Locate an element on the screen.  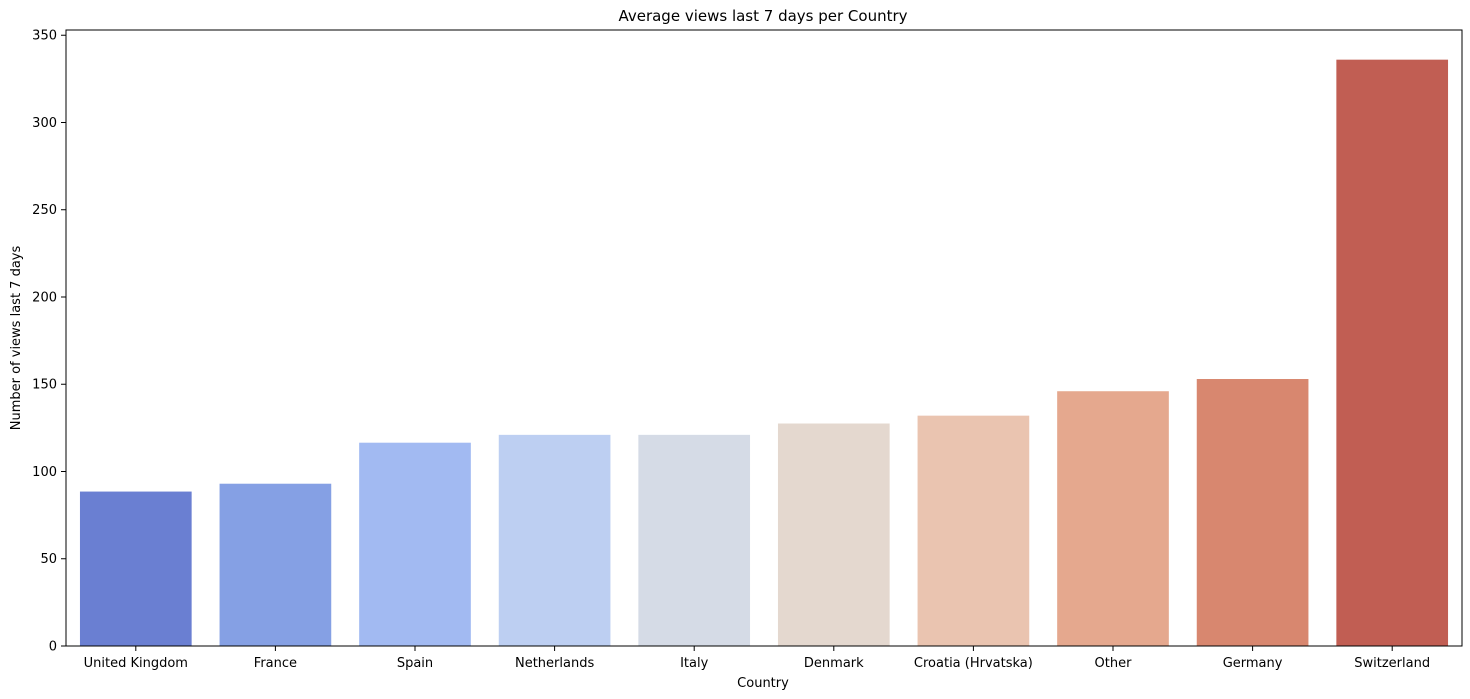
y-tick-label: 350 is located at coordinates (44, 36).